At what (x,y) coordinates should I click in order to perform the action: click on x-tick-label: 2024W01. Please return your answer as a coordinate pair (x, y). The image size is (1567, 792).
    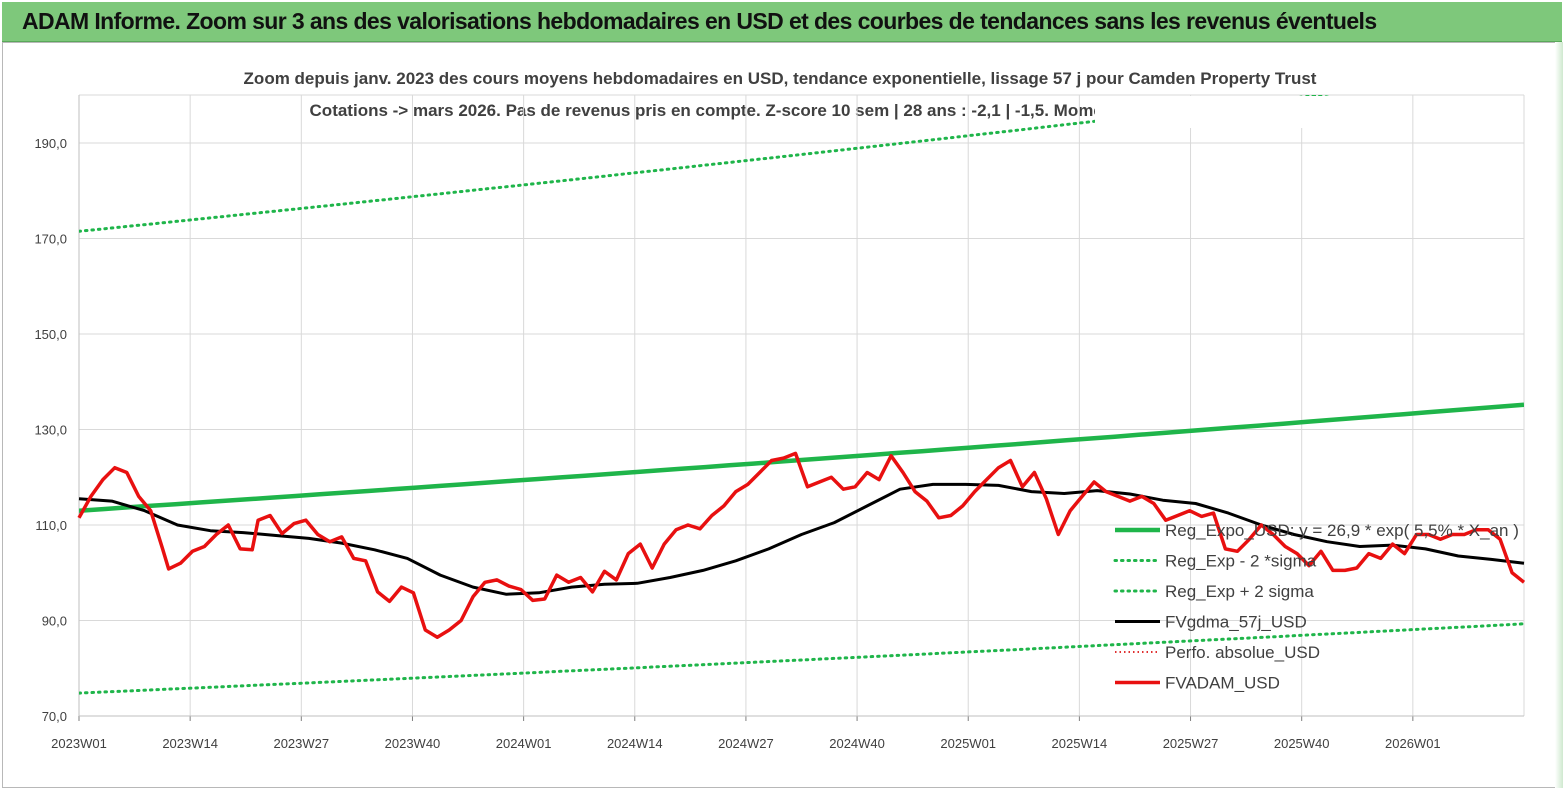
    Looking at the image, I should click on (524, 743).